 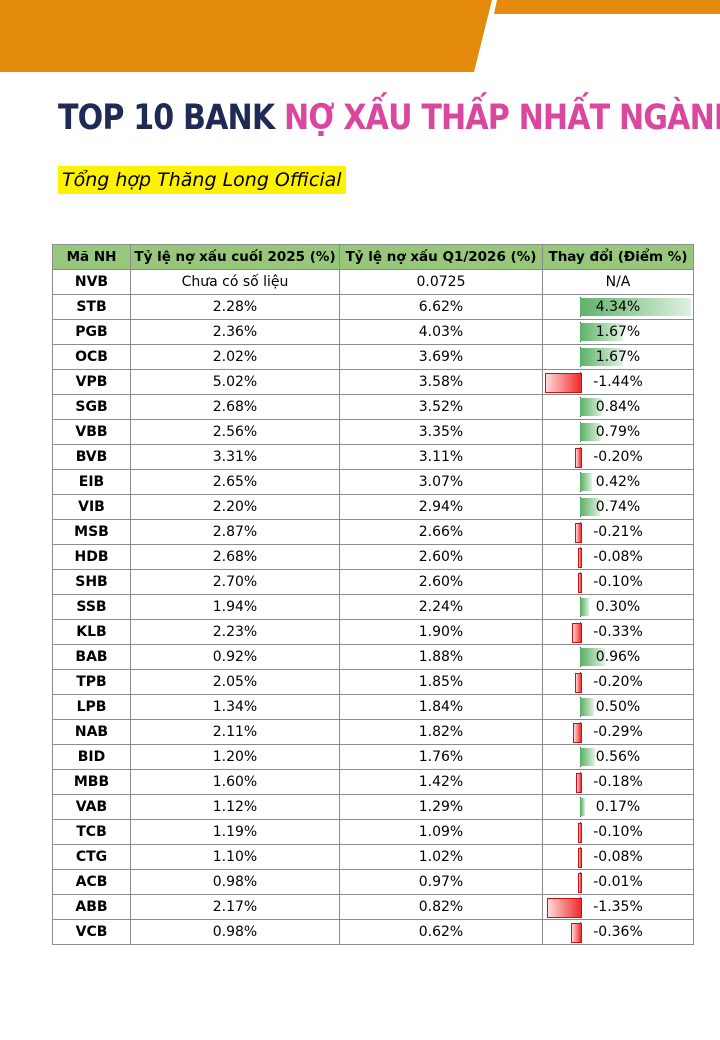 I want to click on table-row: VCB 0.98% 0.62% -0.36%, so click(x=373, y=932).